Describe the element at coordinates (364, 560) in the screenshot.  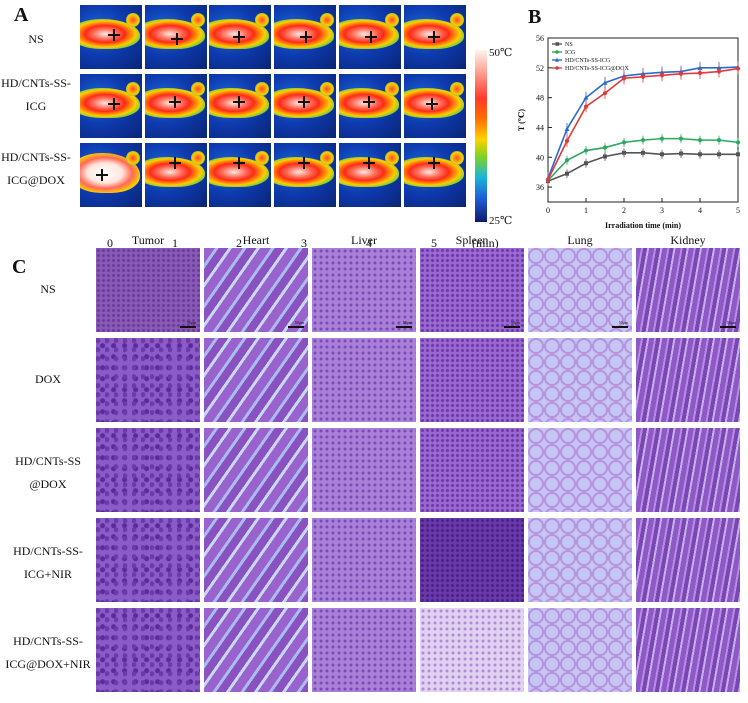
I see `histology-image-liver-r4` at that location.